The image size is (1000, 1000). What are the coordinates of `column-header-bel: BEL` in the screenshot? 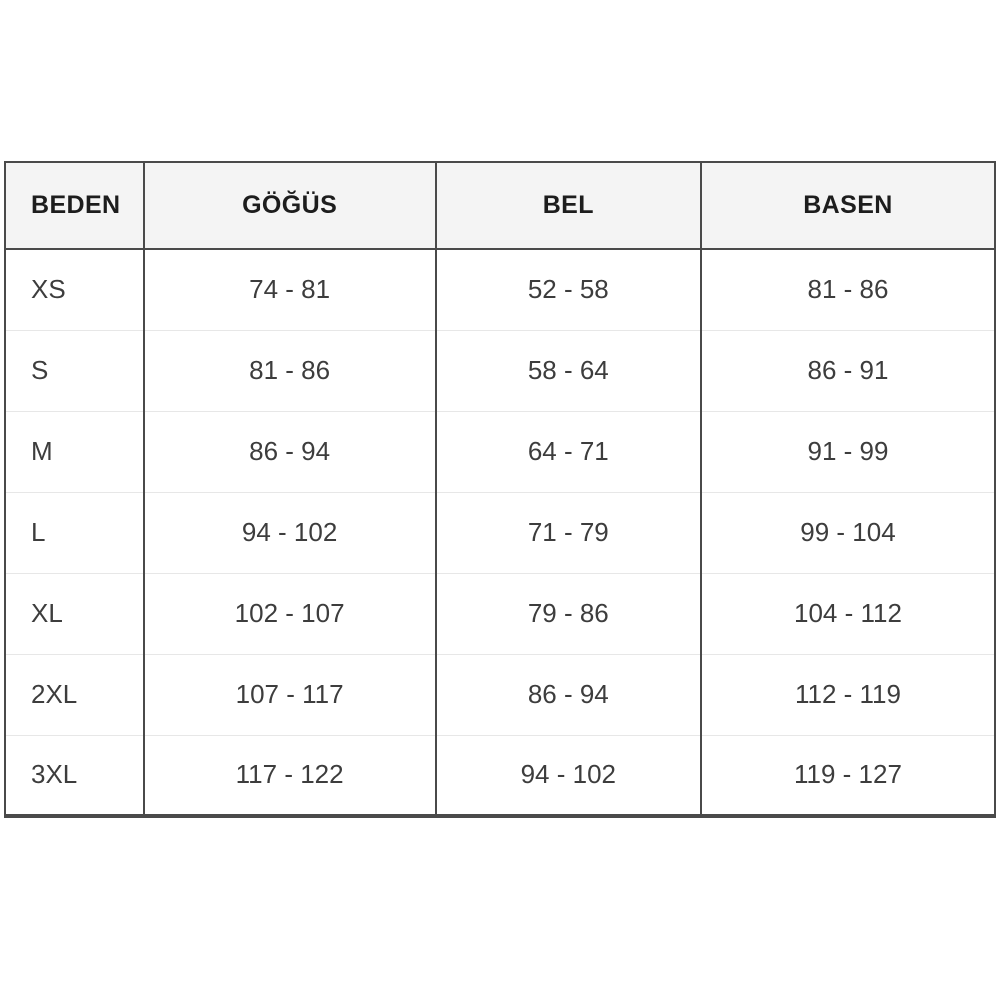 It's located at (567, 206).